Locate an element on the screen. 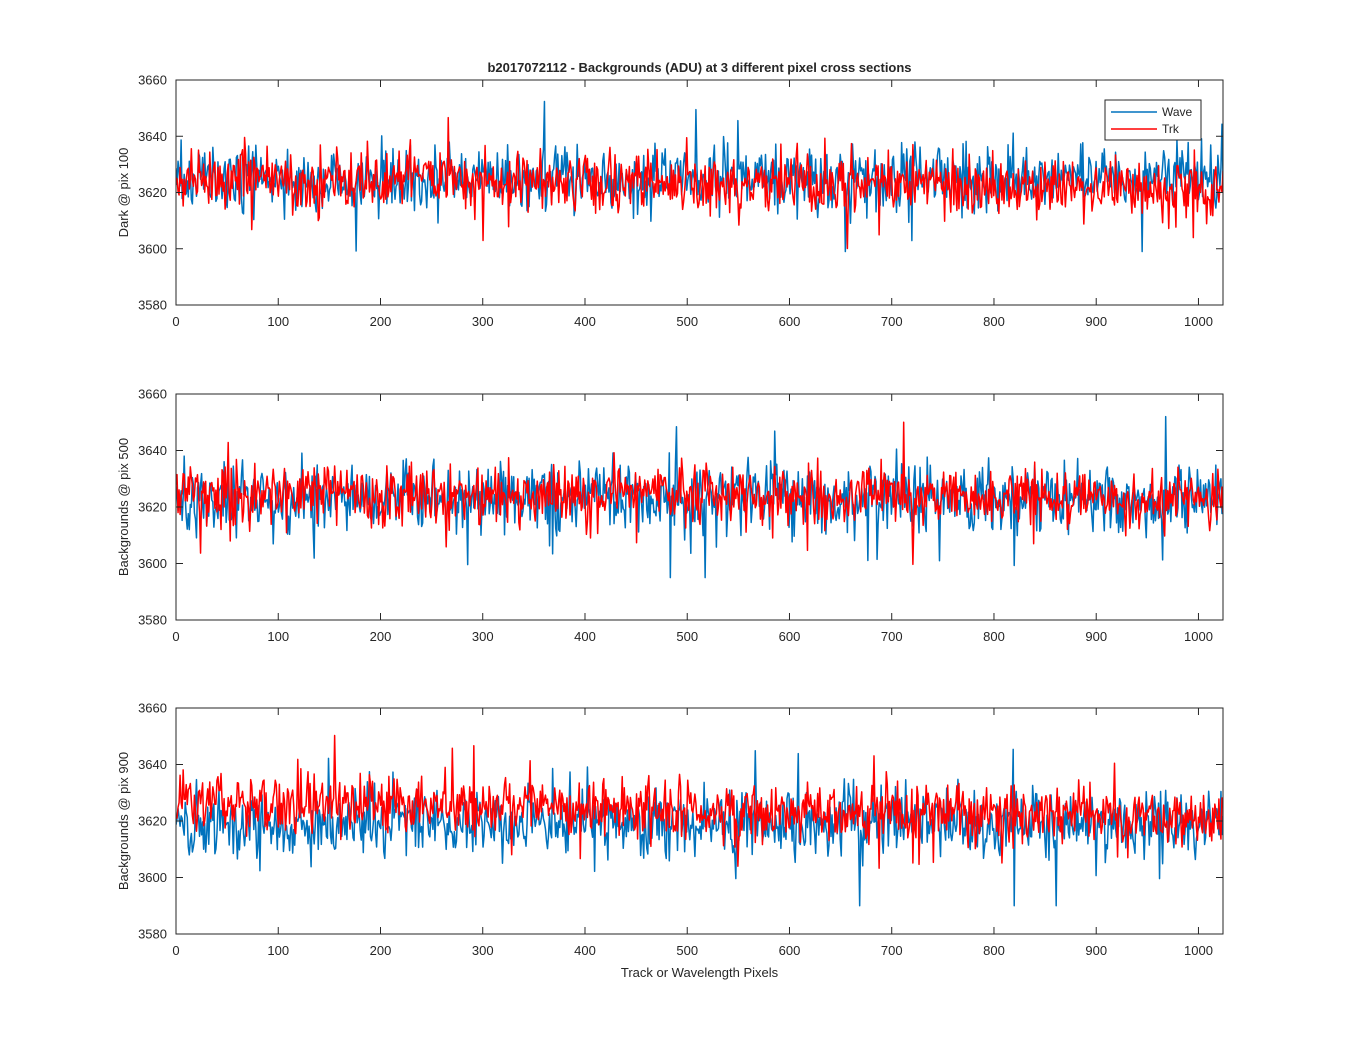 The height and width of the screenshot is (1050, 1350). legend-label-wave: Wave is located at coordinates (1177, 112).